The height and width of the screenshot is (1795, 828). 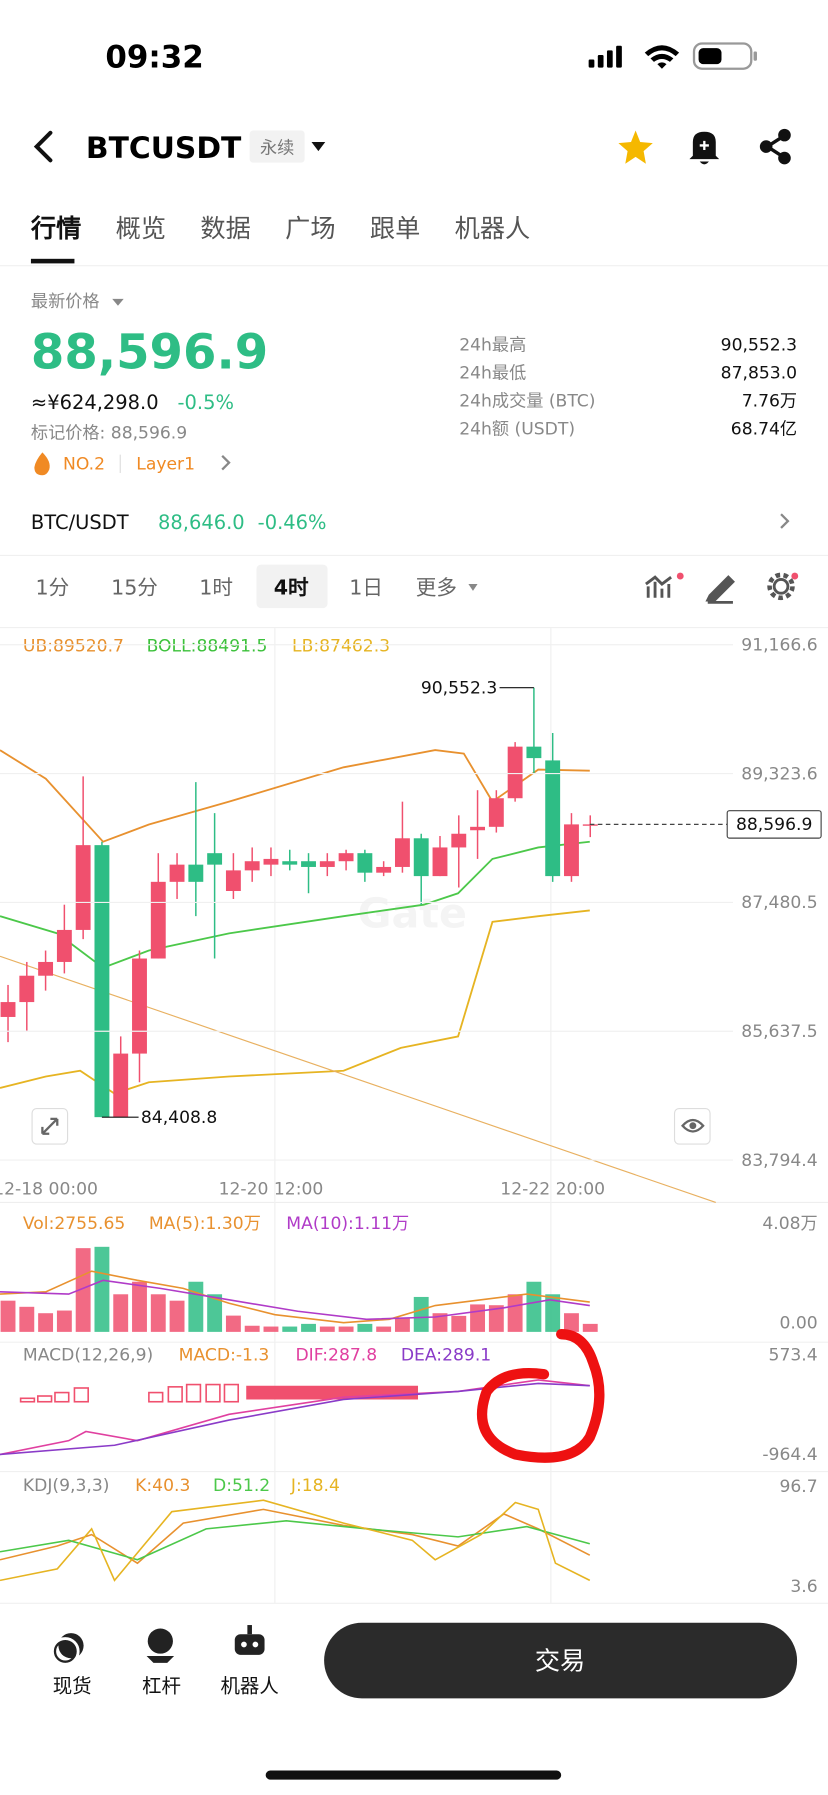 What do you see at coordinates (118, 302) in the screenshot?
I see `price-label-arrow` at bounding box center [118, 302].